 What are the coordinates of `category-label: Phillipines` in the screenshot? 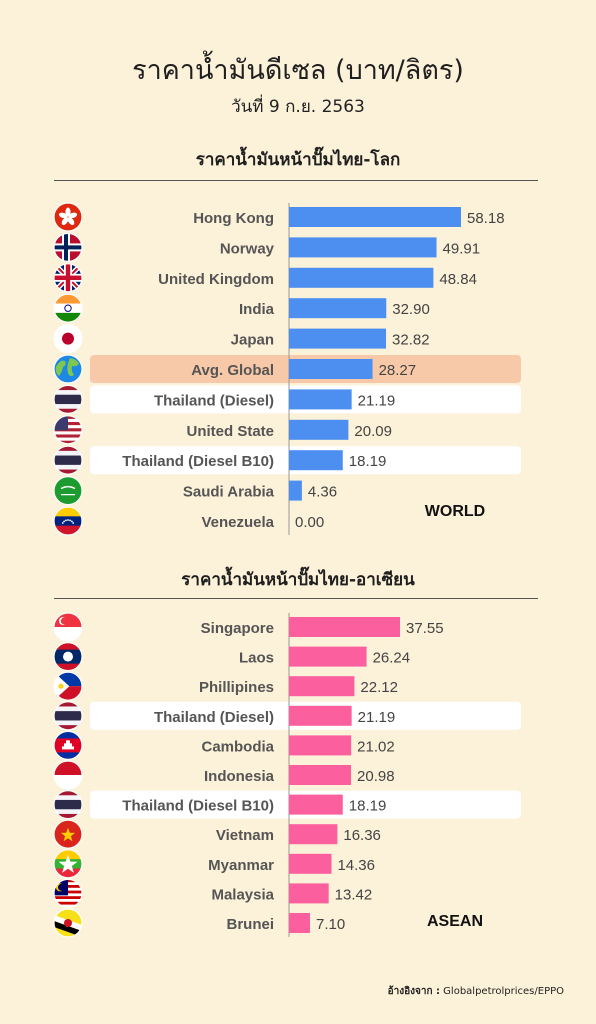 It's located at (236, 687).